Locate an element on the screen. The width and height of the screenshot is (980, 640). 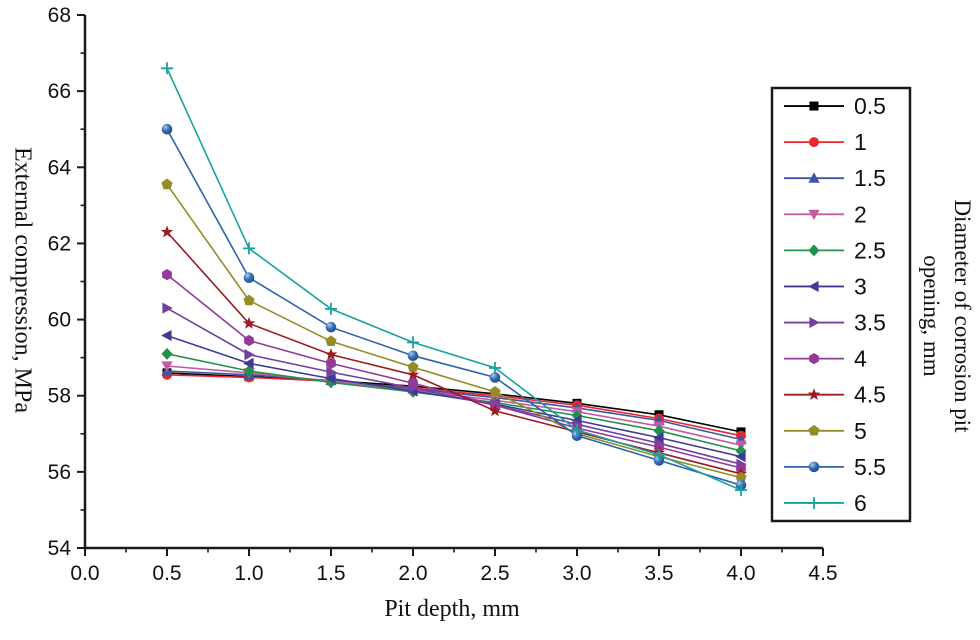
legend-label: 3.5 is located at coordinates (870, 323).